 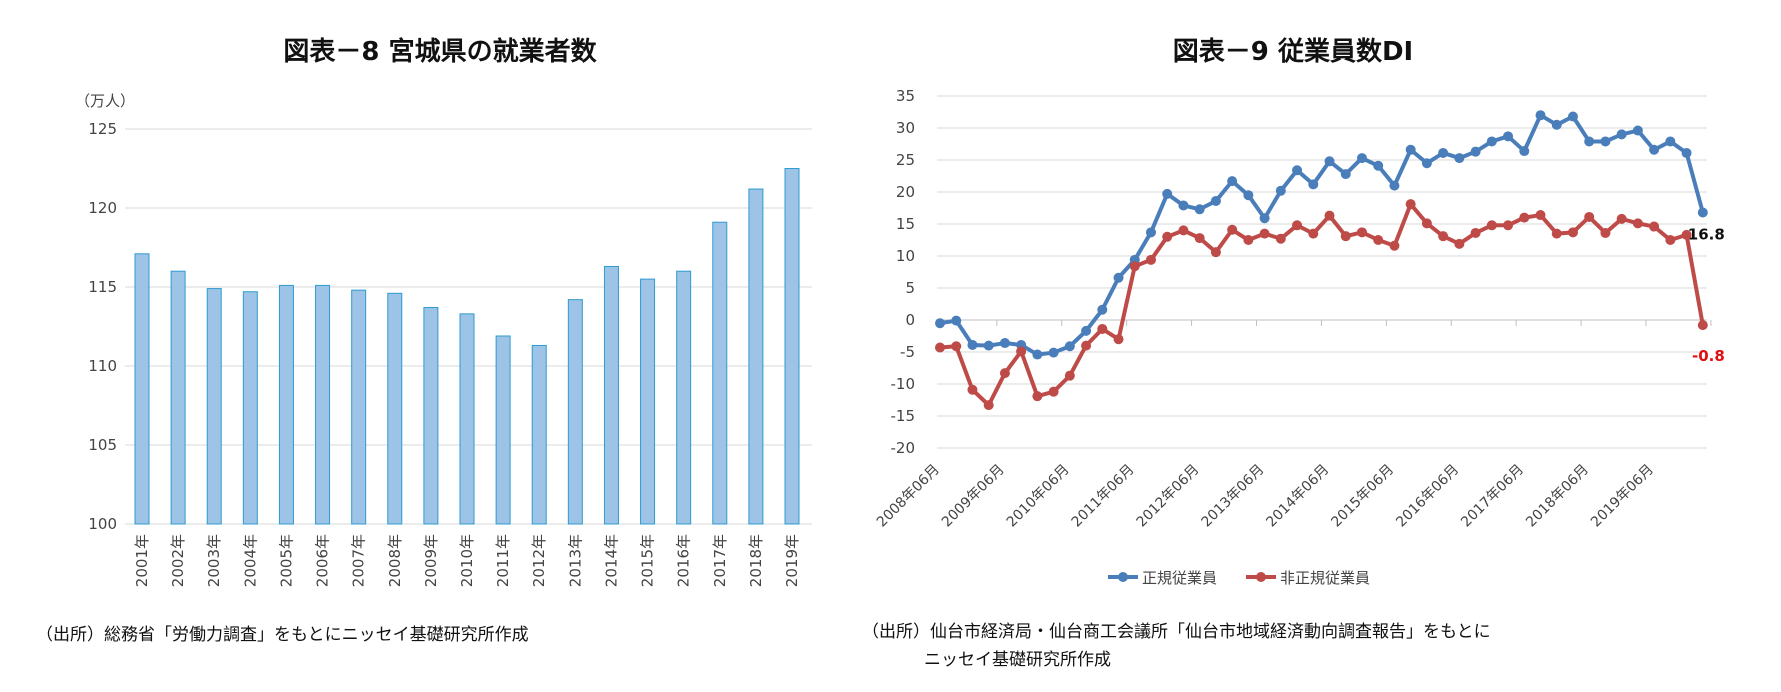 What do you see at coordinates (440, 51) in the screenshot?
I see `chart-title-employed: 図表－8 宮城県の就業者数` at bounding box center [440, 51].